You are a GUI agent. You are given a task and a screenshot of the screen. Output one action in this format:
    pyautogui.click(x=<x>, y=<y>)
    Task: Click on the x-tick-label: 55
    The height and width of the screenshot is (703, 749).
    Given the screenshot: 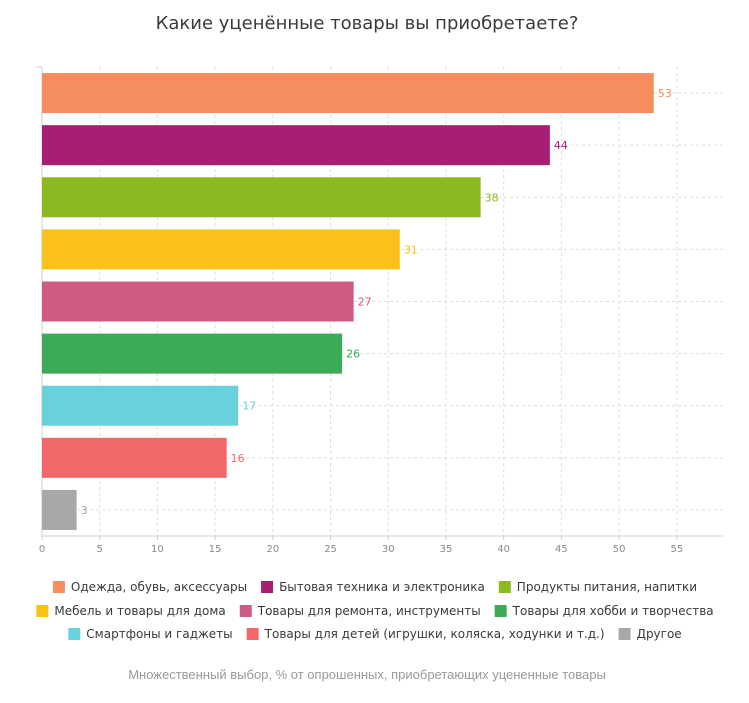 What is the action you would take?
    pyautogui.click(x=676, y=549)
    